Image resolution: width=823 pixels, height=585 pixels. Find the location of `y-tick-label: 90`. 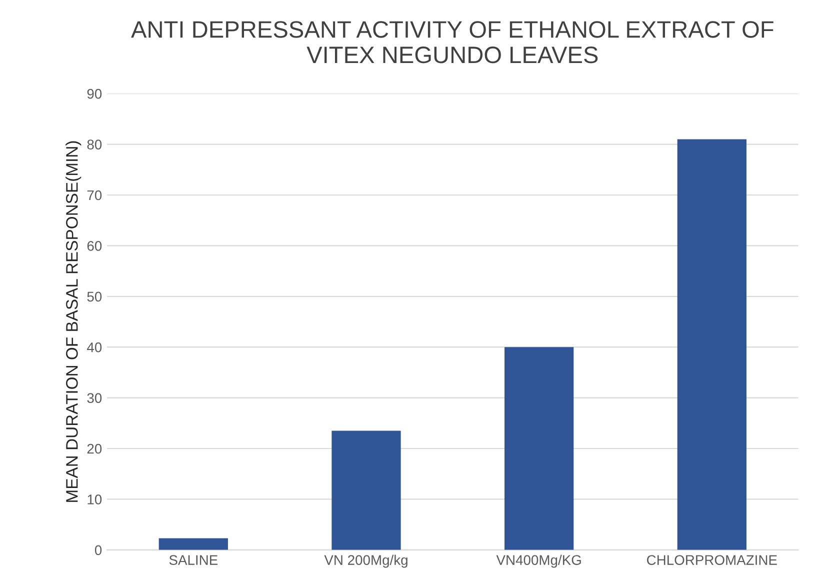

y-tick-label: 90 is located at coordinates (94, 93).